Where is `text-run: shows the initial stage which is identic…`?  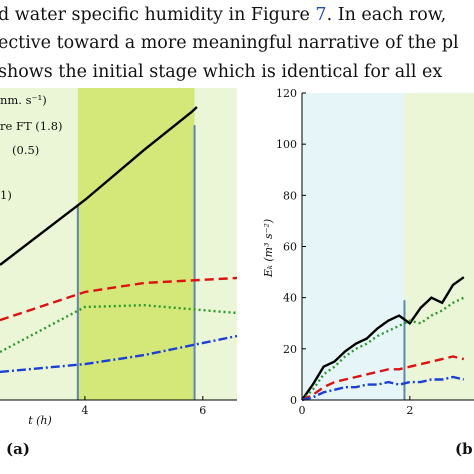
text-run: shows the initial stage which is identic… is located at coordinates (221, 72).